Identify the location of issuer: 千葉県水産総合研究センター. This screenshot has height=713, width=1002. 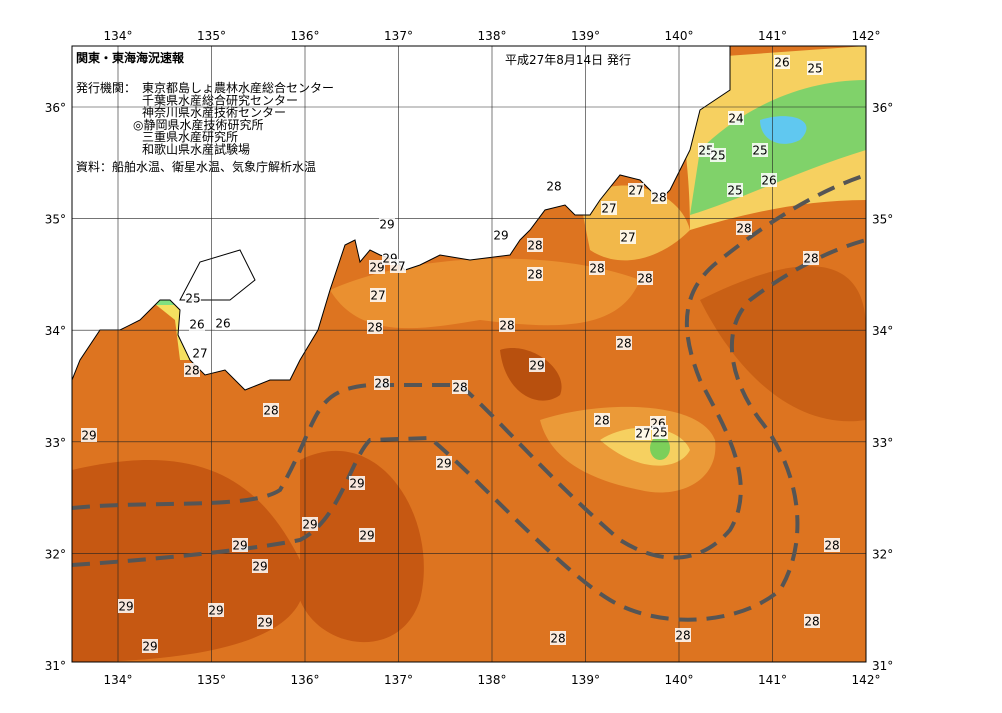
(220, 99).